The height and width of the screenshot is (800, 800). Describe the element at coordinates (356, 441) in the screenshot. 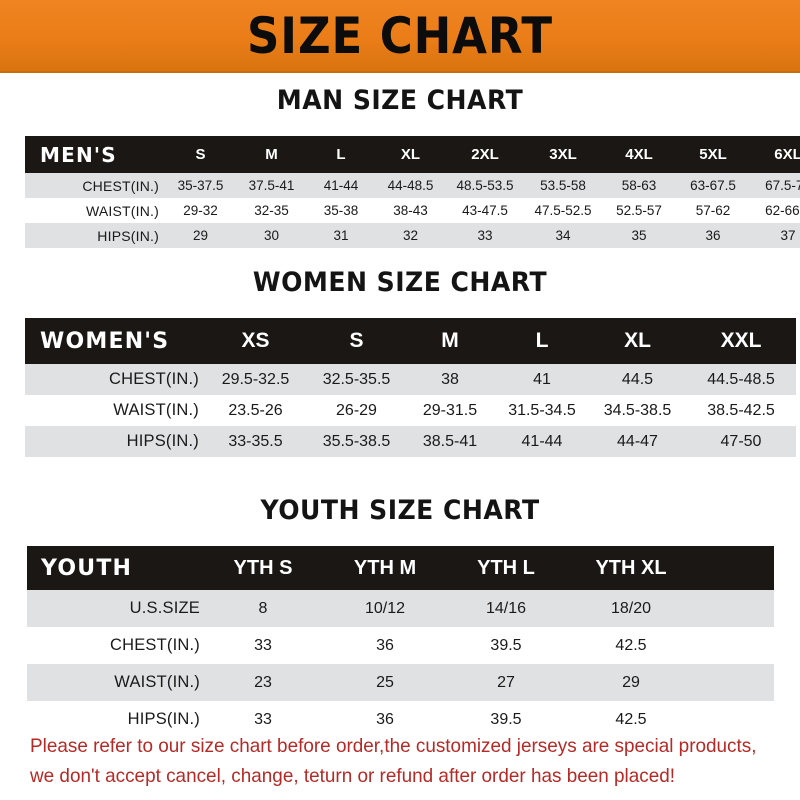

I see `measurement-cell: 35.5-38.5` at that location.